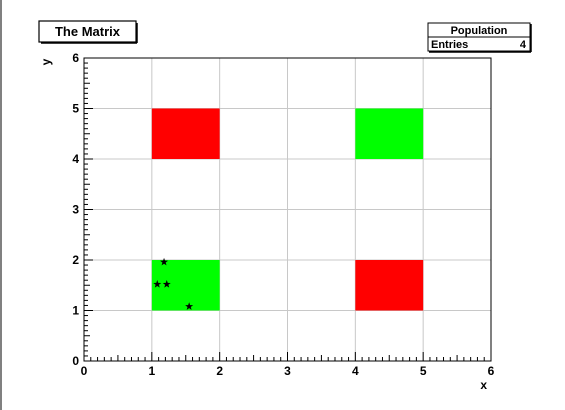 The image size is (565, 410). Describe the element at coordinates (75, 311) in the screenshot. I see `y-tick-label: 1` at that location.